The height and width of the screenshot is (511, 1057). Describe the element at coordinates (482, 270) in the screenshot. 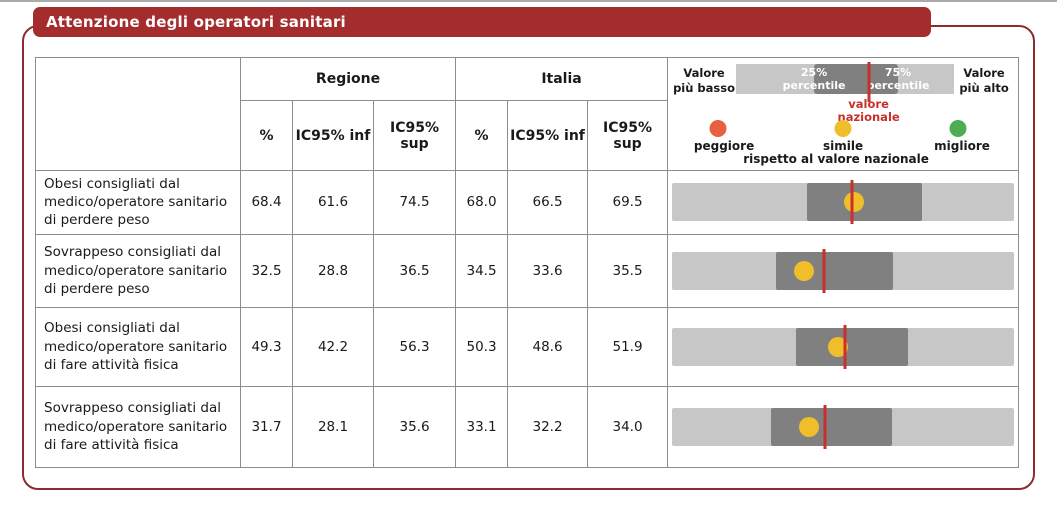

I see `cell-italia-pct: 34.5` at that location.